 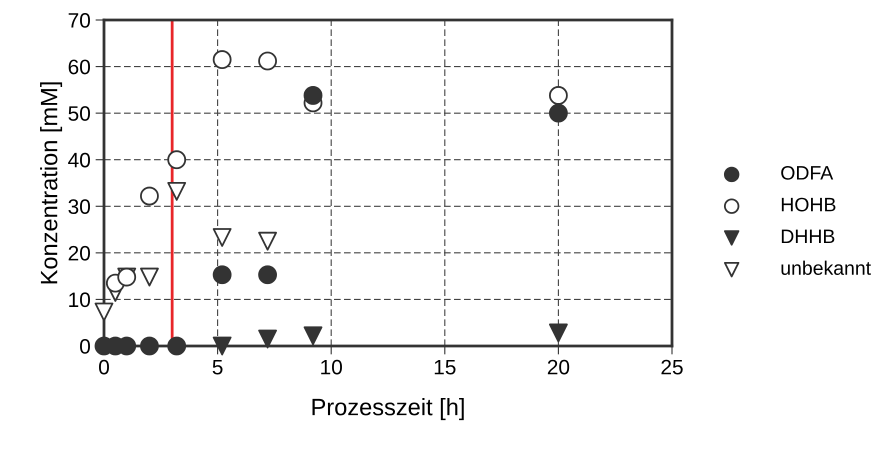 I want to click on x-tick-label: 20, so click(x=559, y=367).